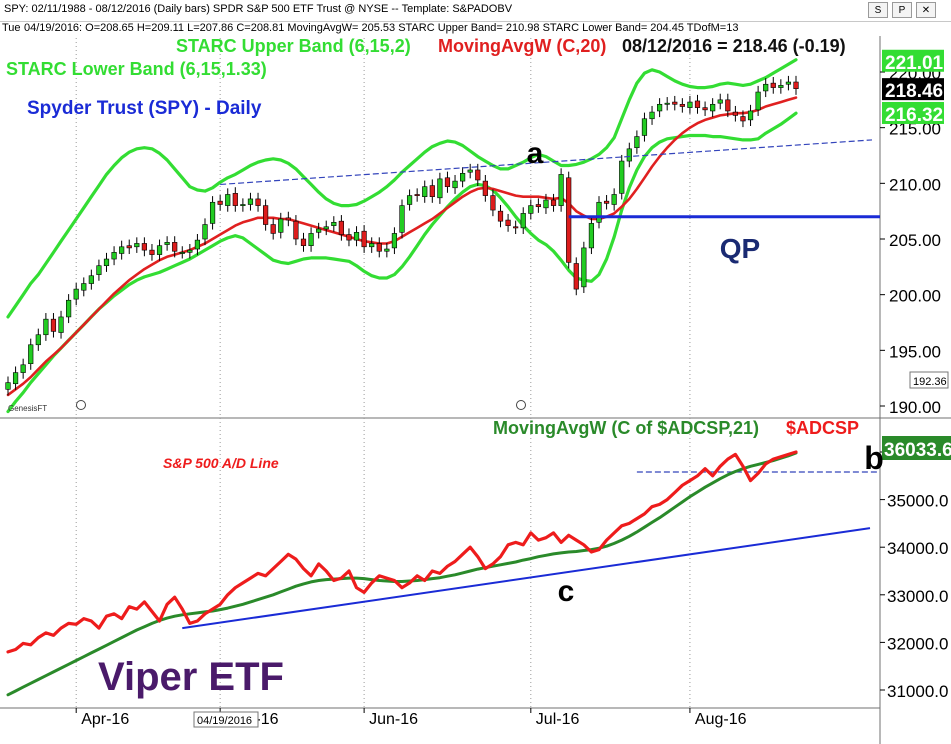 This screenshot has height=744, width=951. Describe the element at coordinates (521, 405) in the screenshot. I see `event-marker` at that location.